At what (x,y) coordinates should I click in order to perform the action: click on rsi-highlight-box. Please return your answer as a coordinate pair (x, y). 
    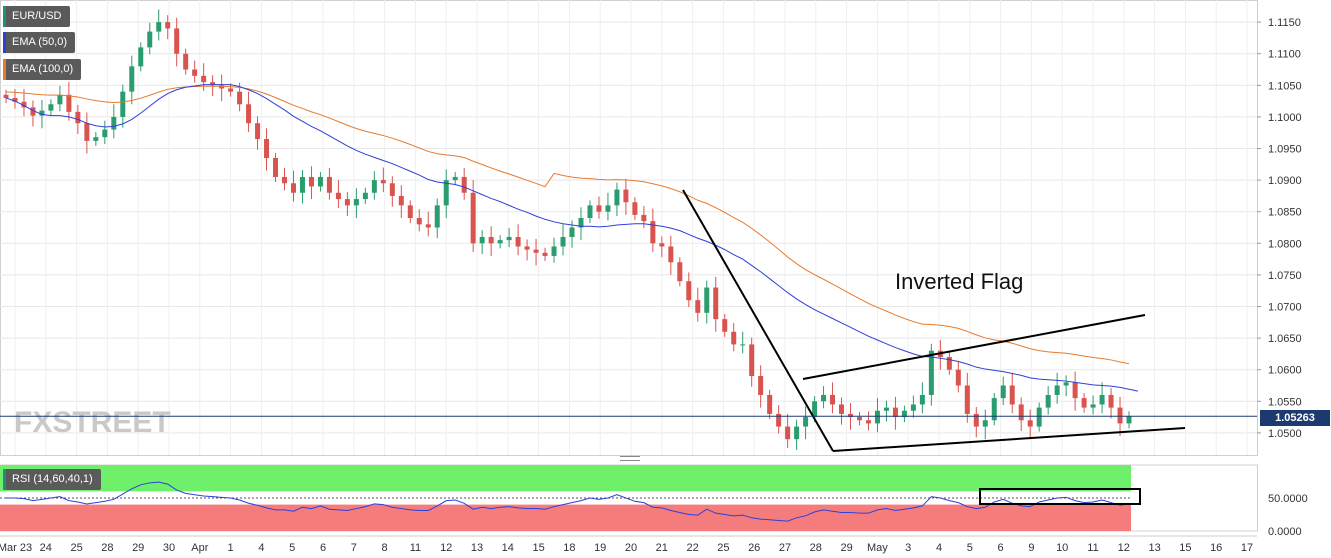
    Looking at the image, I should click on (1060, 496).